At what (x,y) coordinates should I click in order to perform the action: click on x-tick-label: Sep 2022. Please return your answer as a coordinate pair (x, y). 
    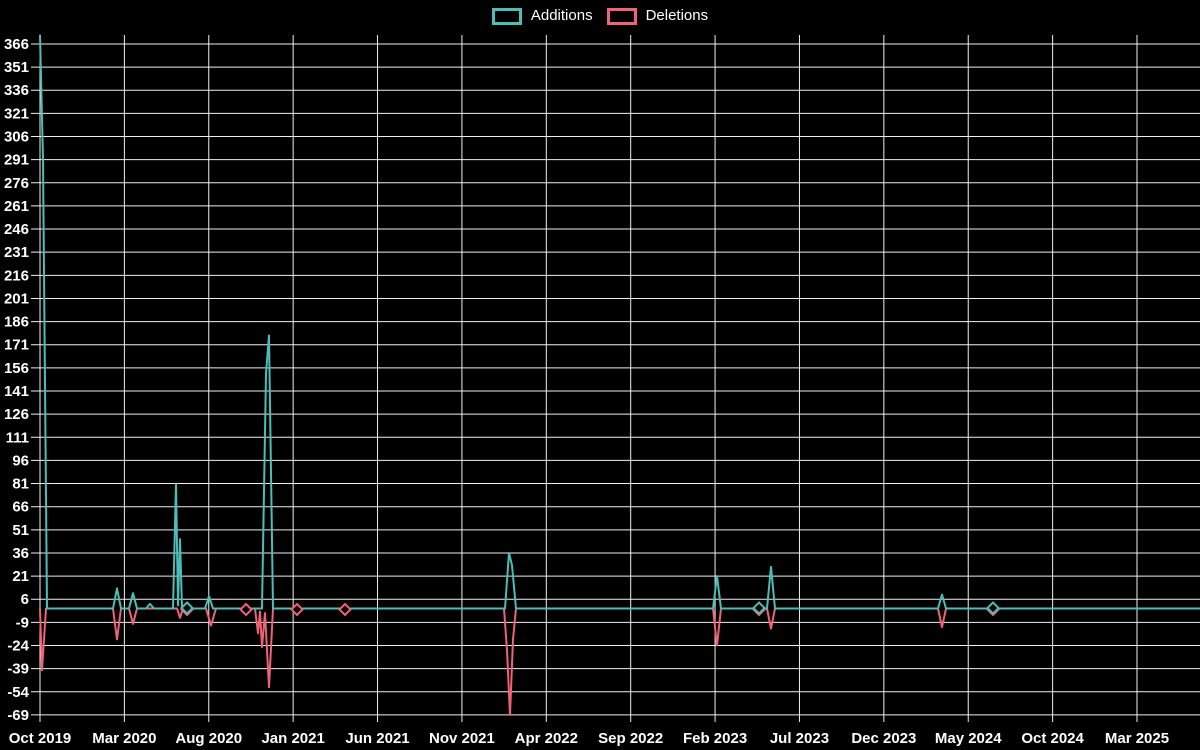
    Looking at the image, I should click on (630, 738).